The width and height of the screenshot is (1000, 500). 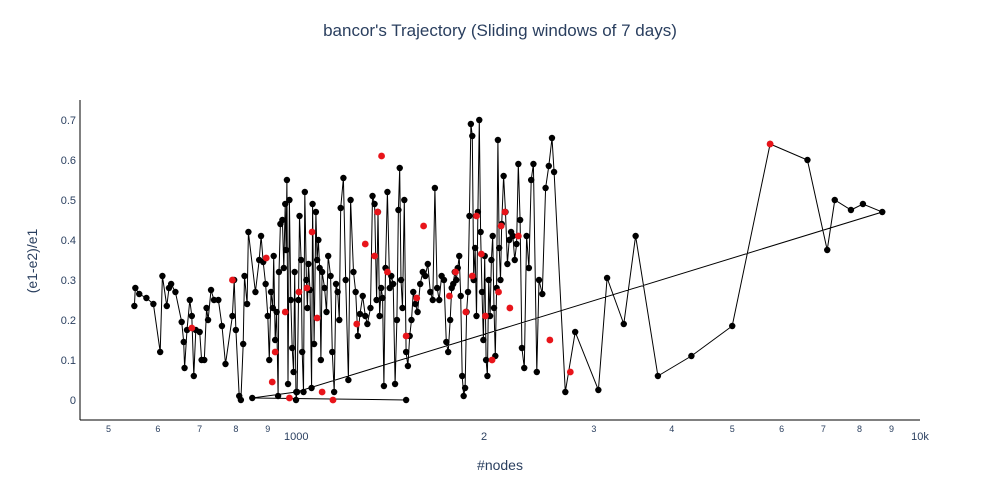 What do you see at coordinates (68, 321) in the screenshot?
I see `y-tick-label: 0.2` at bounding box center [68, 321].